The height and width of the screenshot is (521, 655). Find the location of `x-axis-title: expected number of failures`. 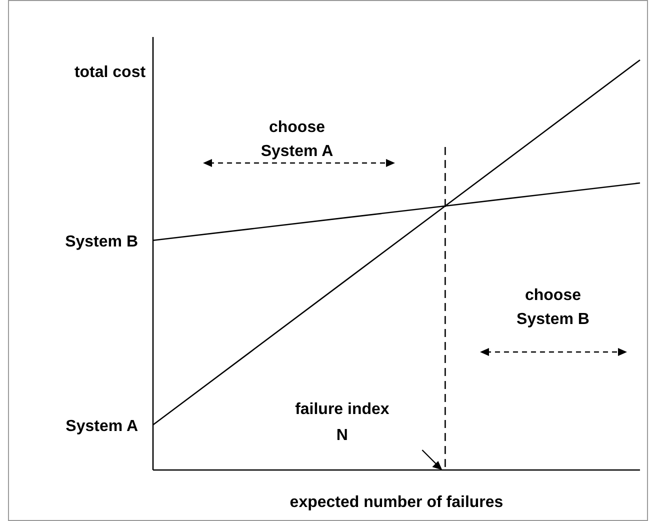

x-axis-title: expected number of failures is located at coordinates (397, 502).